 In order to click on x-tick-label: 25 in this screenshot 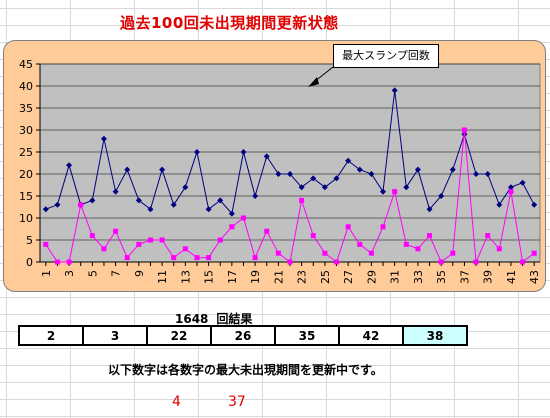, I will do `click(325, 277)`.